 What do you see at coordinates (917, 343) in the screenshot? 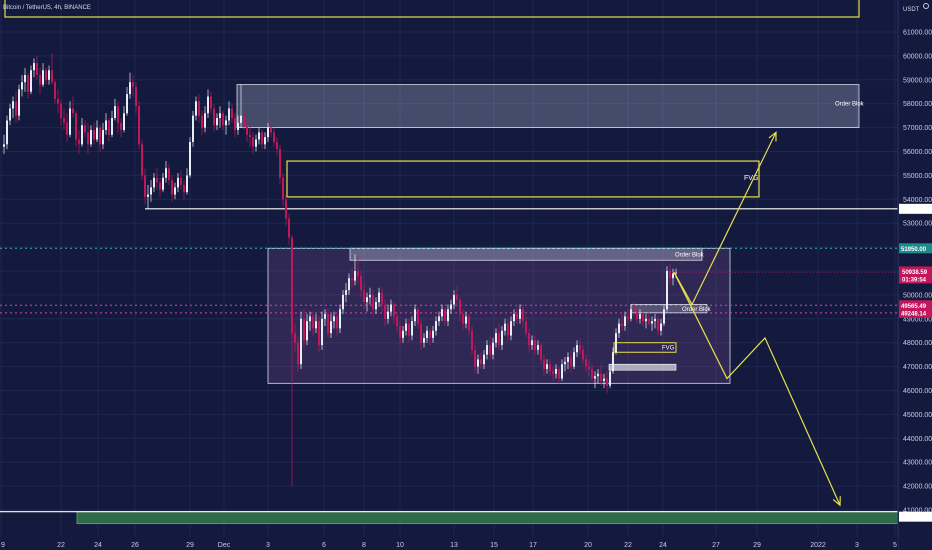
I see `price-tick-label: 48000.00` at bounding box center [917, 343].